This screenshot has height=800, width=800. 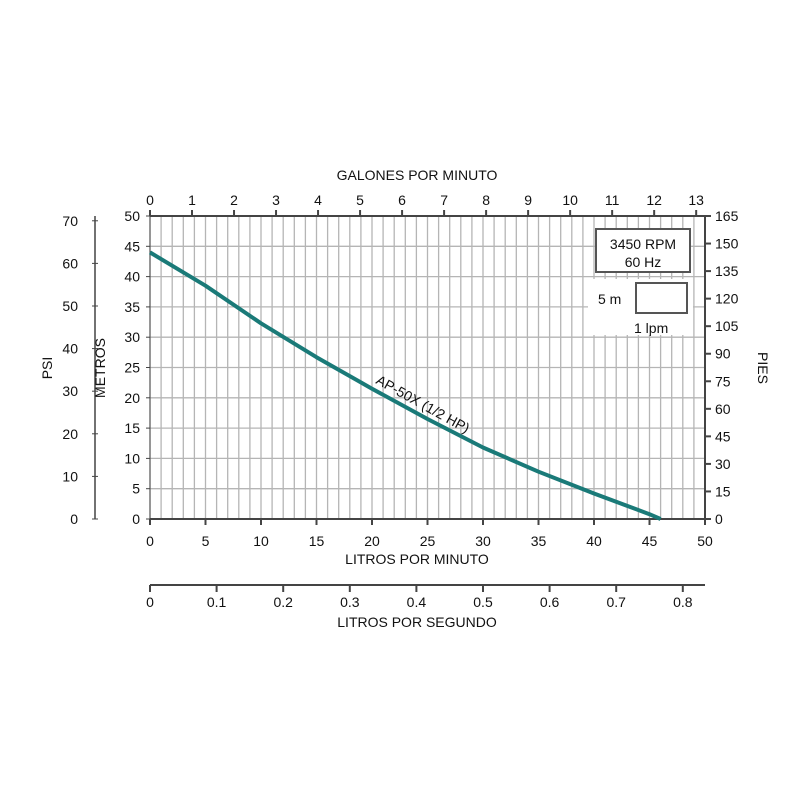 What do you see at coordinates (150, 200) in the screenshot?
I see `top-tick-label: 0` at bounding box center [150, 200].